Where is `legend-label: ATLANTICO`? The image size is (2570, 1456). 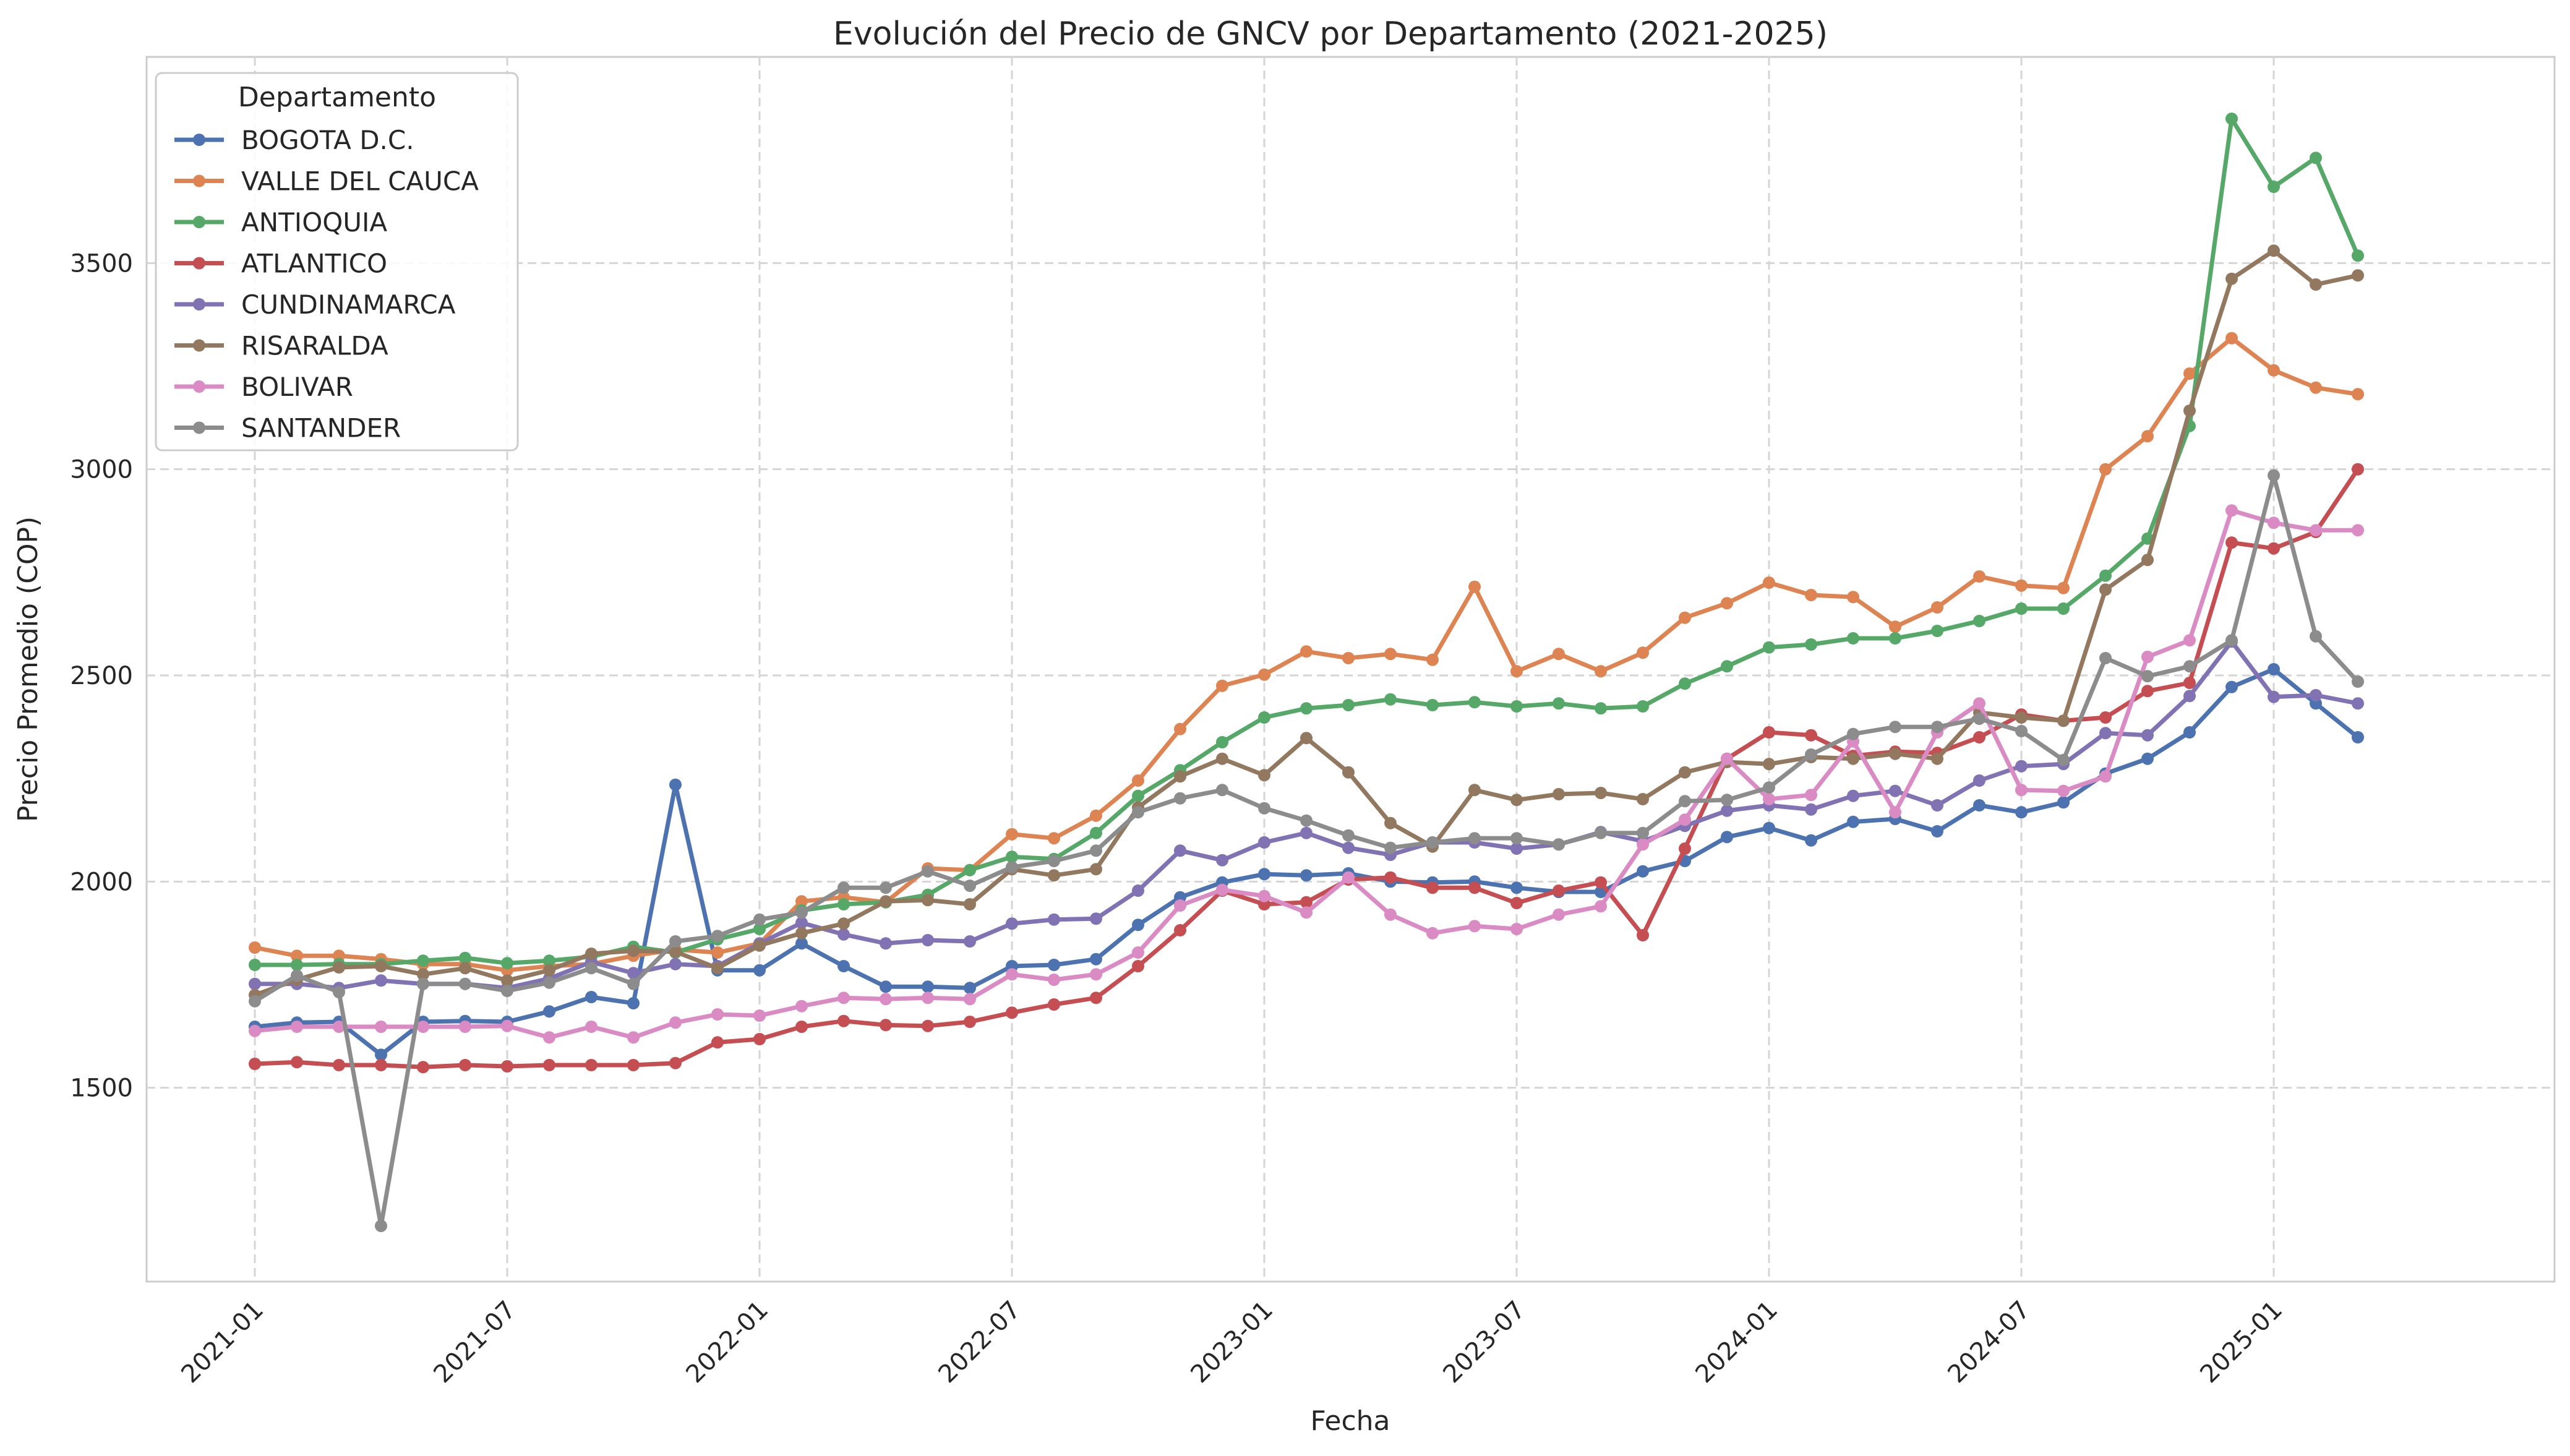 legend-label: ATLANTICO is located at coordinates (314, 264).